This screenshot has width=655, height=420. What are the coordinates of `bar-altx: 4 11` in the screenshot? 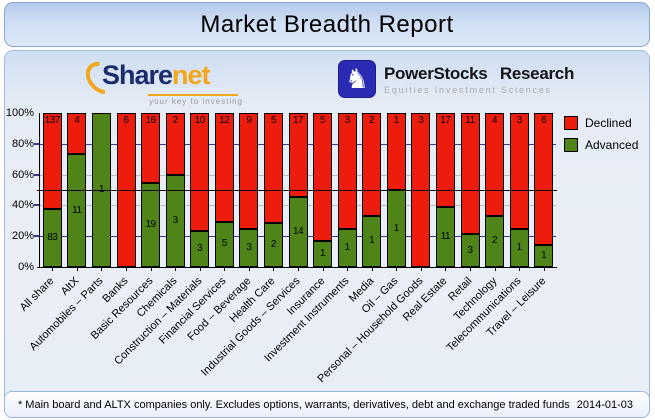 It's located at (77, 190).